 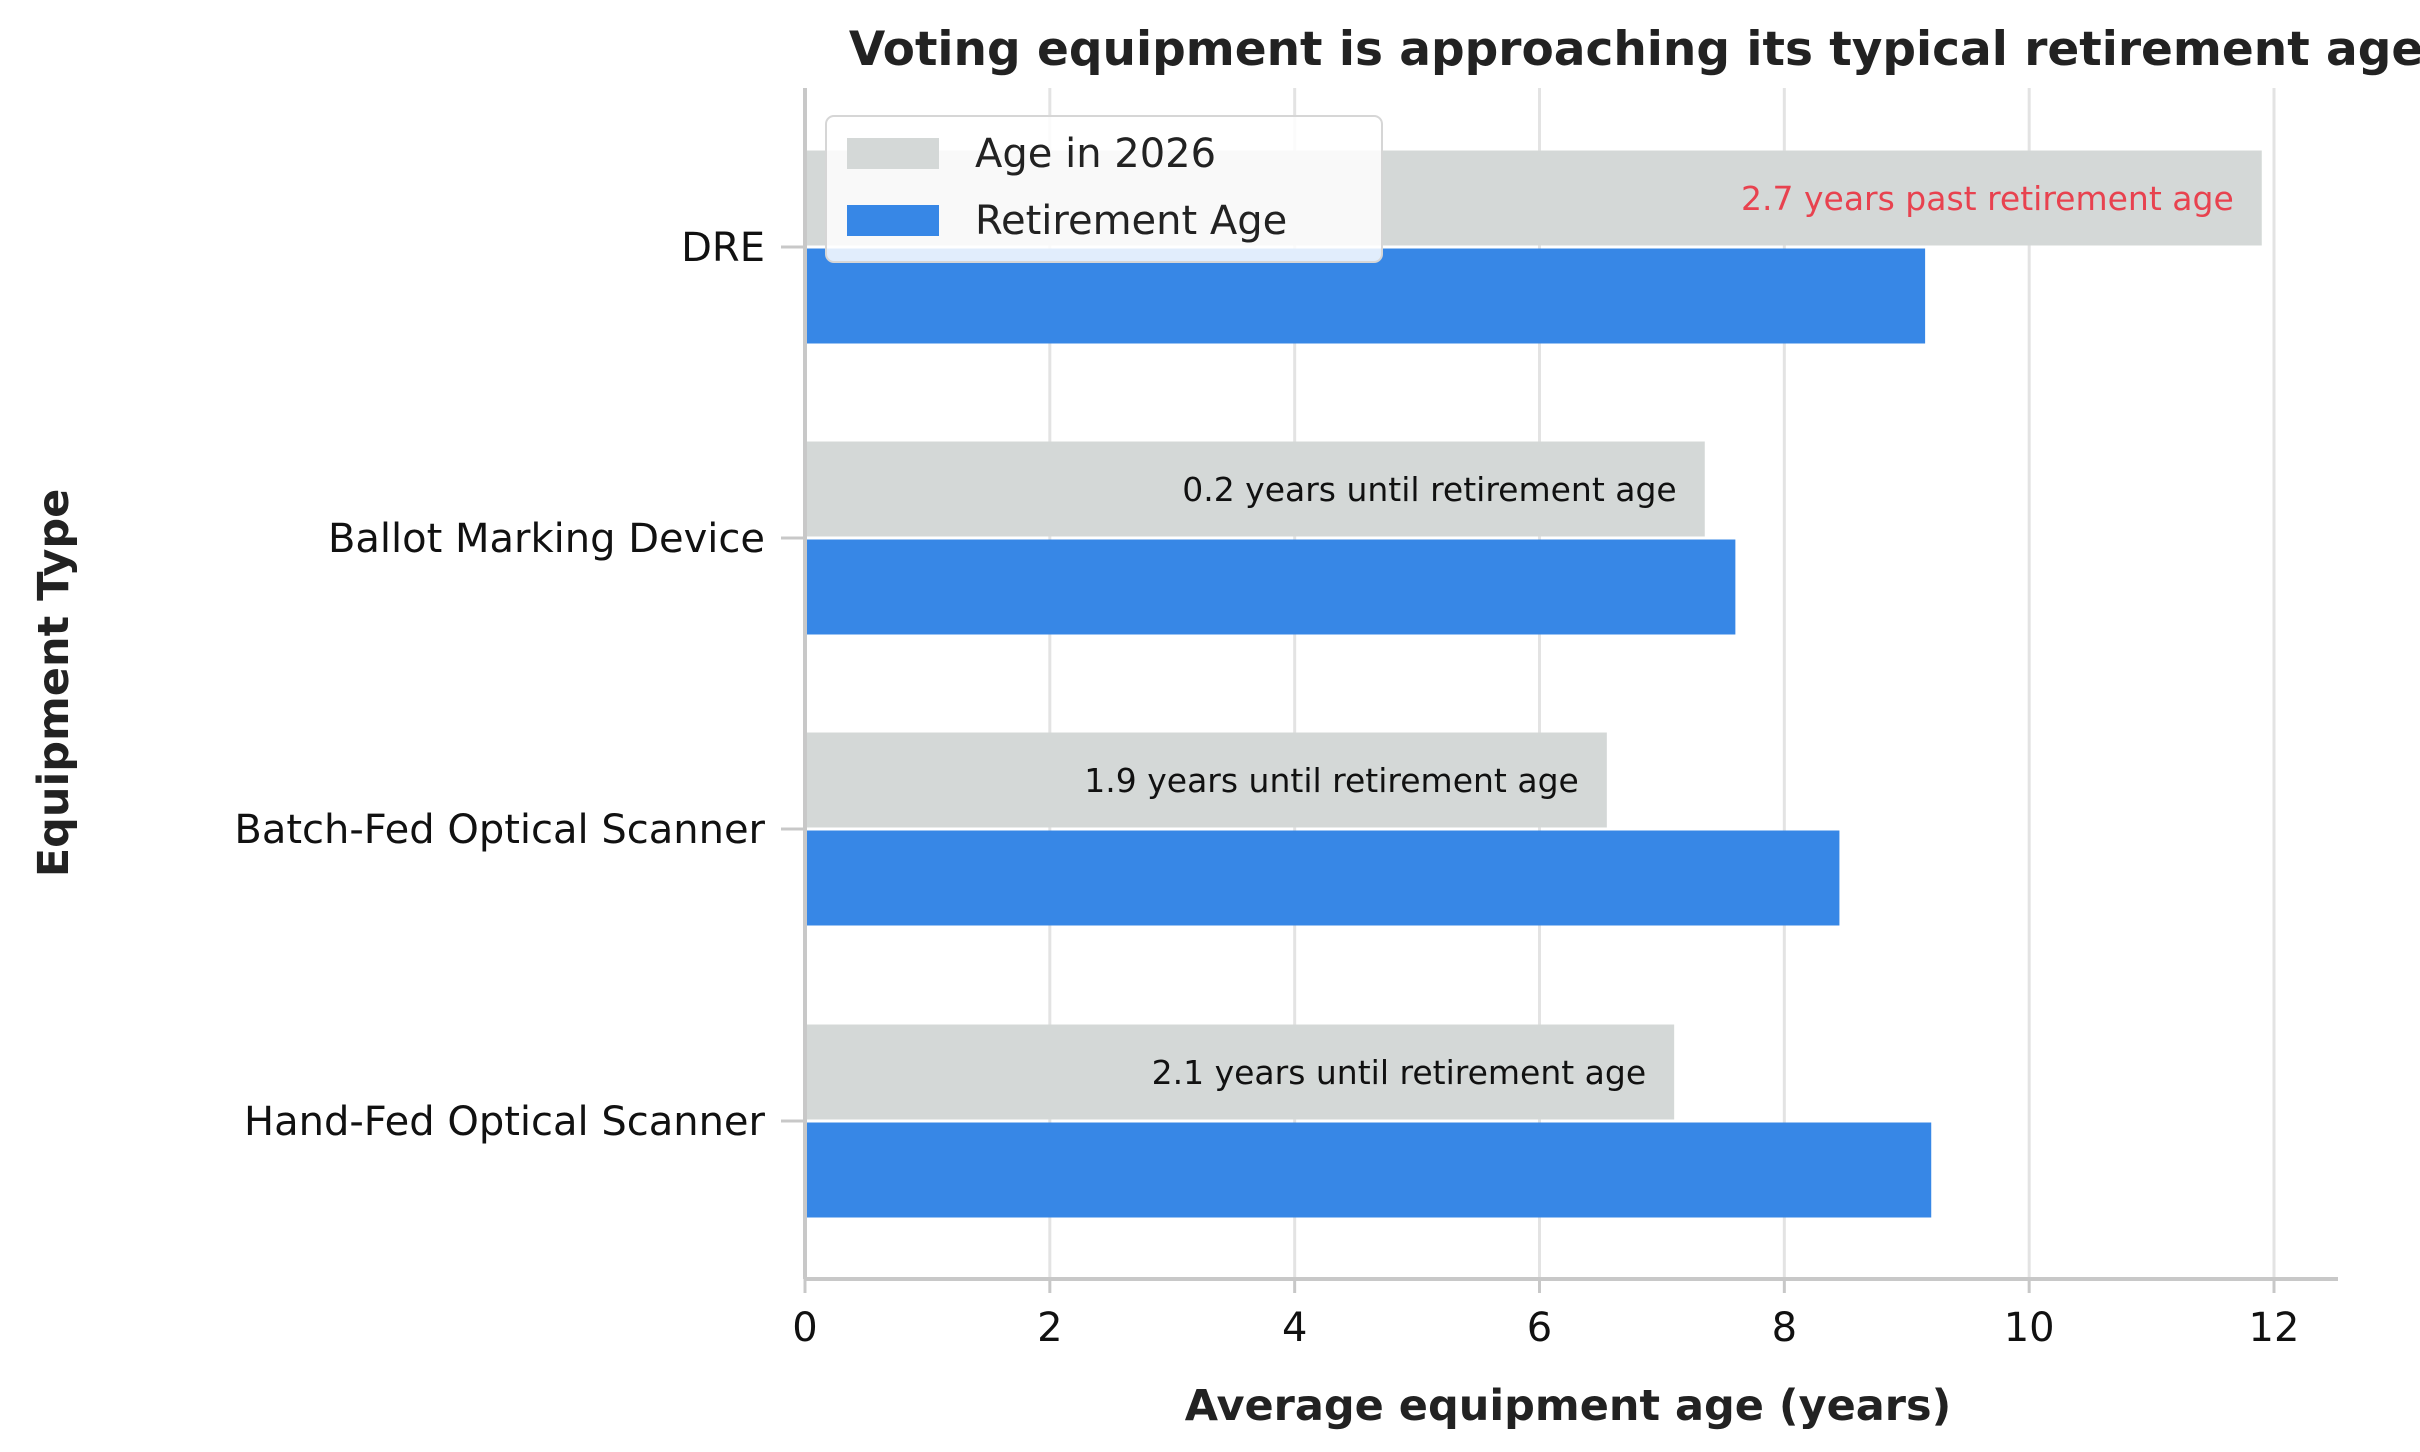 I want to click on legend-swatch-age-in-2026, so click(x=893, y=153).